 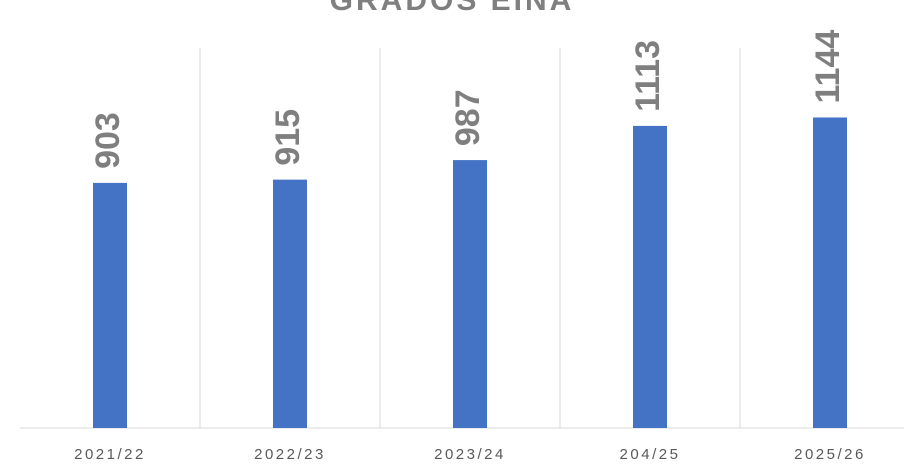 I want to click on x-tick-label: 2022/23, so click(x=290, y=454).